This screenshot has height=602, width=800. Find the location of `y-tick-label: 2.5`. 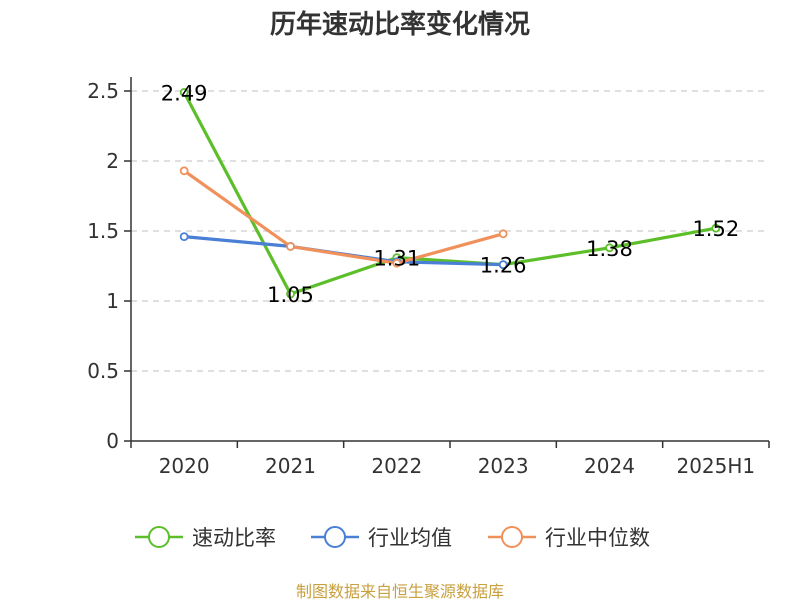

y-tick-label: 2.5 is located at coordinates (103, 91).